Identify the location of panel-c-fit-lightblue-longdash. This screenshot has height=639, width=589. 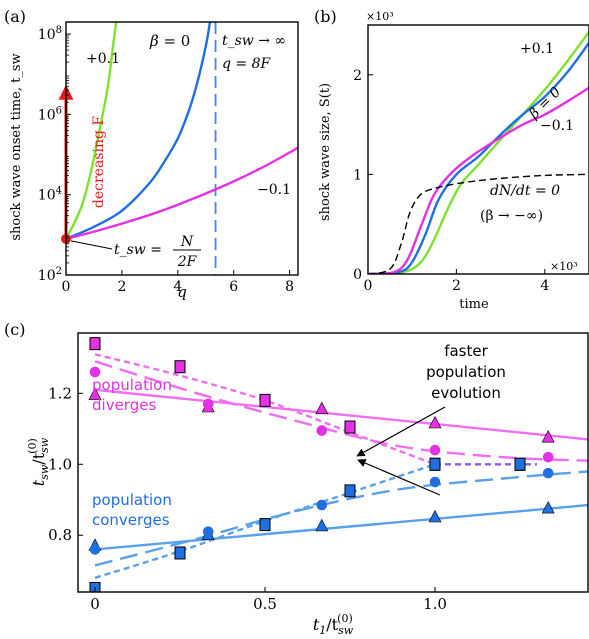
(341, 518).